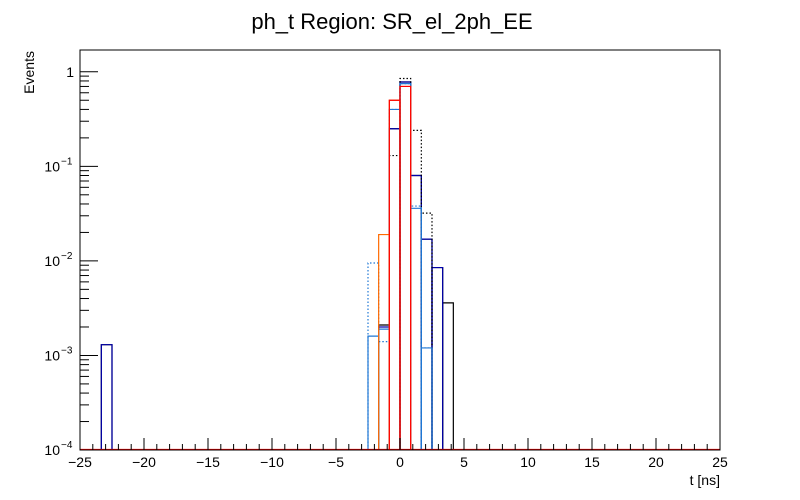 Image resolution: width=800 pixels, height=500 pixels. What do you see at coordinates (705, 480) in the screenshot?
I see `x-axis-label: t [ns]` at bounding box center [705, 480].